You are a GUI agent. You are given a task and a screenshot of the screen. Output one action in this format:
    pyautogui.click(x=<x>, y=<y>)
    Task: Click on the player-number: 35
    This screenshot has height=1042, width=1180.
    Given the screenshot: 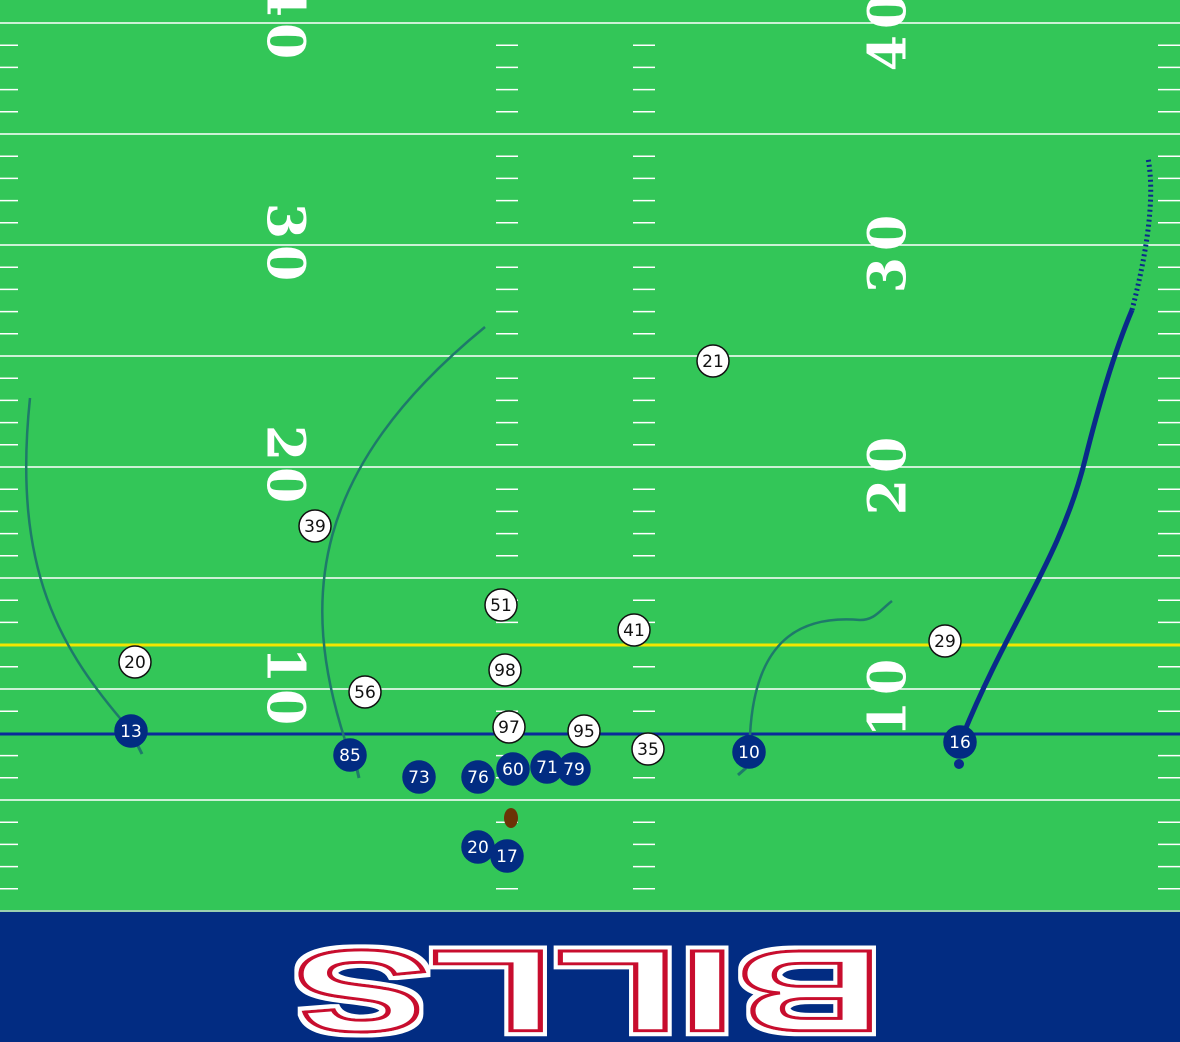 What is the action you would take?
    pyautogui.click(x=648, y=750)
    